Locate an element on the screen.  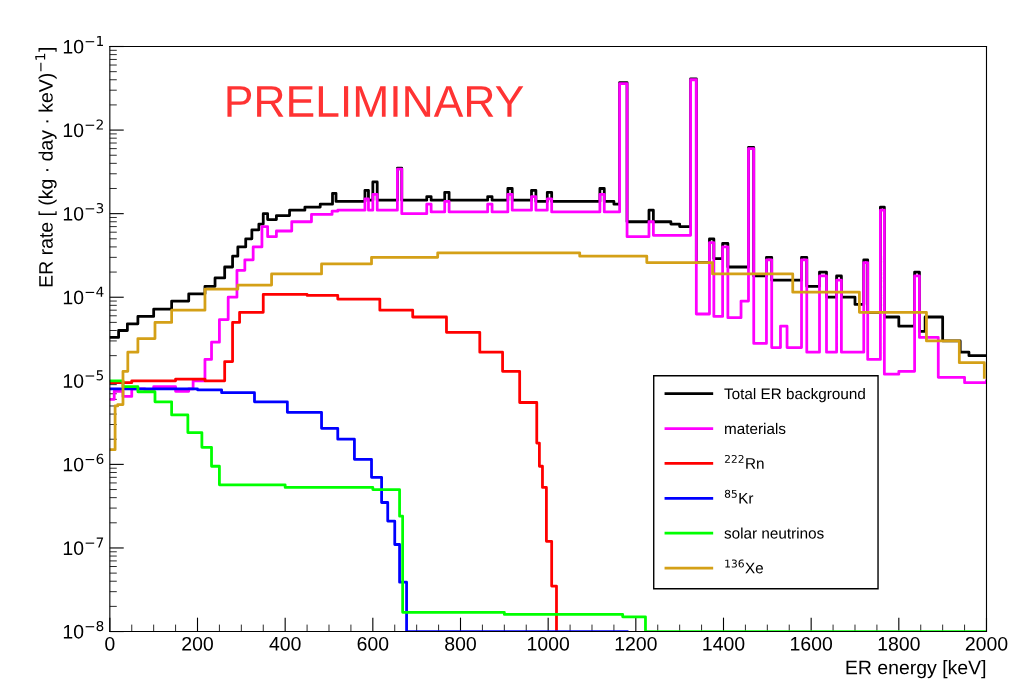
x-tick-label: 1200 is located at coordinates (636, 643).